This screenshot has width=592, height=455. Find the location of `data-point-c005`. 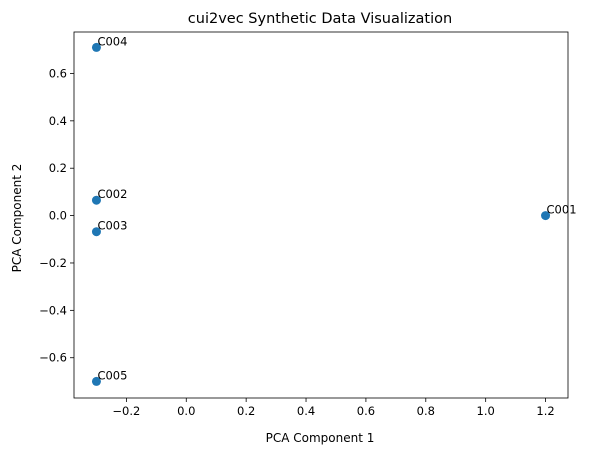

data-point-c005 is located at coordinates (96, 381).